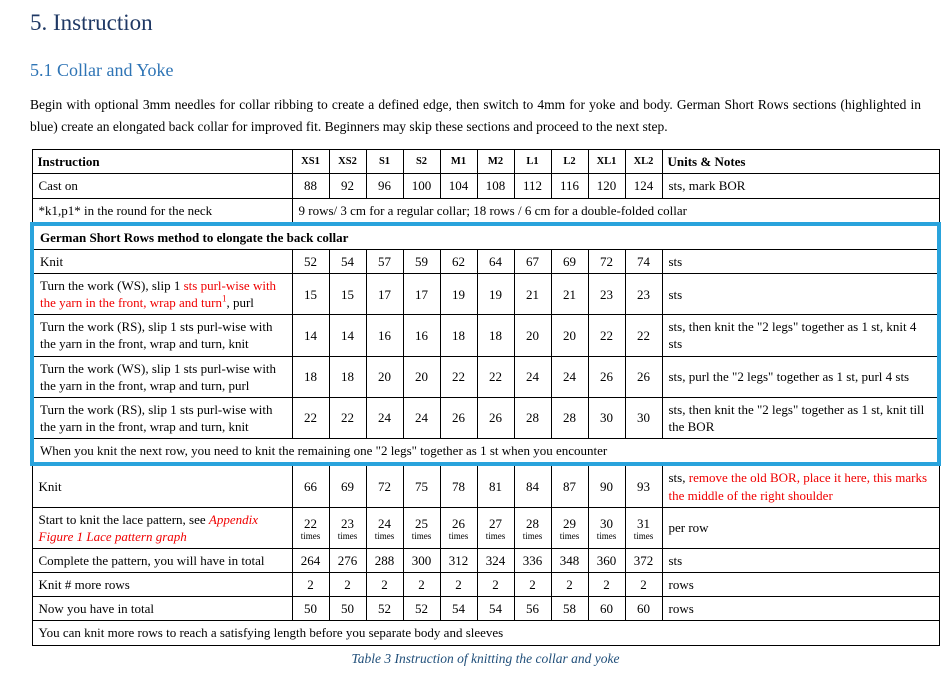 The height and width of the screenshot is (687, 949). What do you see at coordinates (532, 186) in the screenshot?
I see `value-cell: 112` at bounding box center [532, 186].